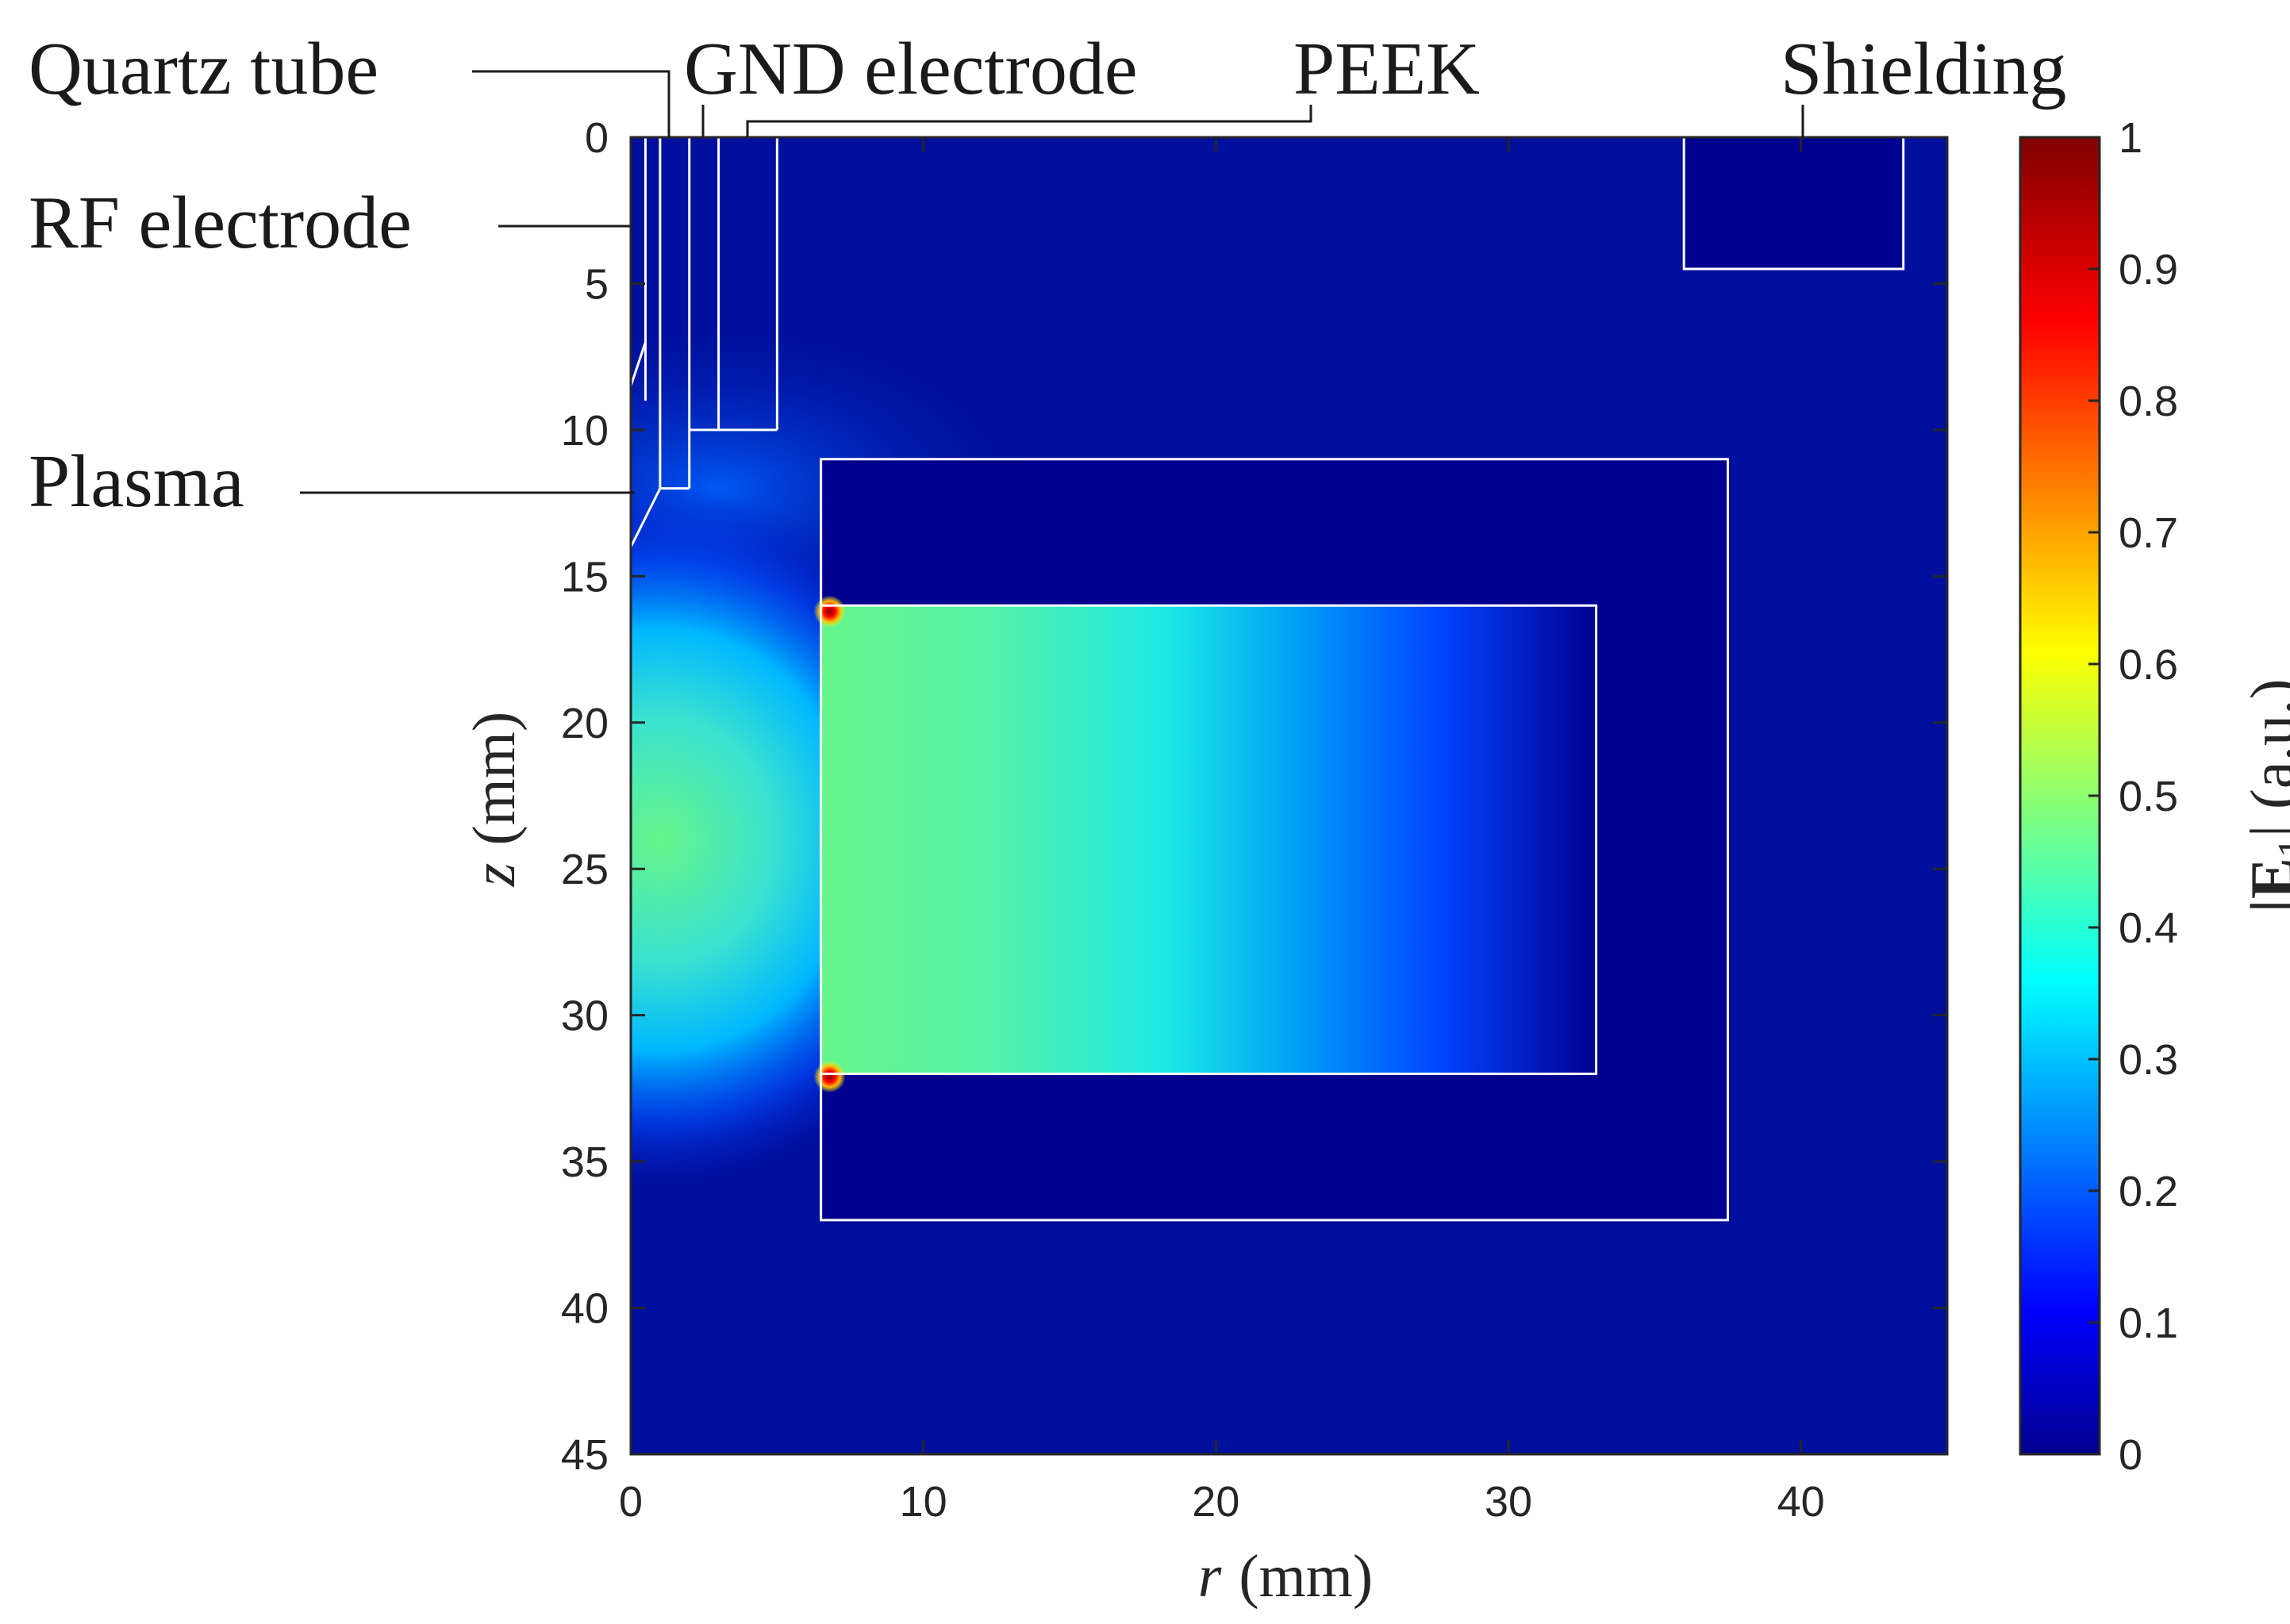 The height and width of the screenshot is (1624, 2290). Describe the element at coordinates (1387, 69) in the screenshot. I see `annotation-peek: PEEK` at that location.